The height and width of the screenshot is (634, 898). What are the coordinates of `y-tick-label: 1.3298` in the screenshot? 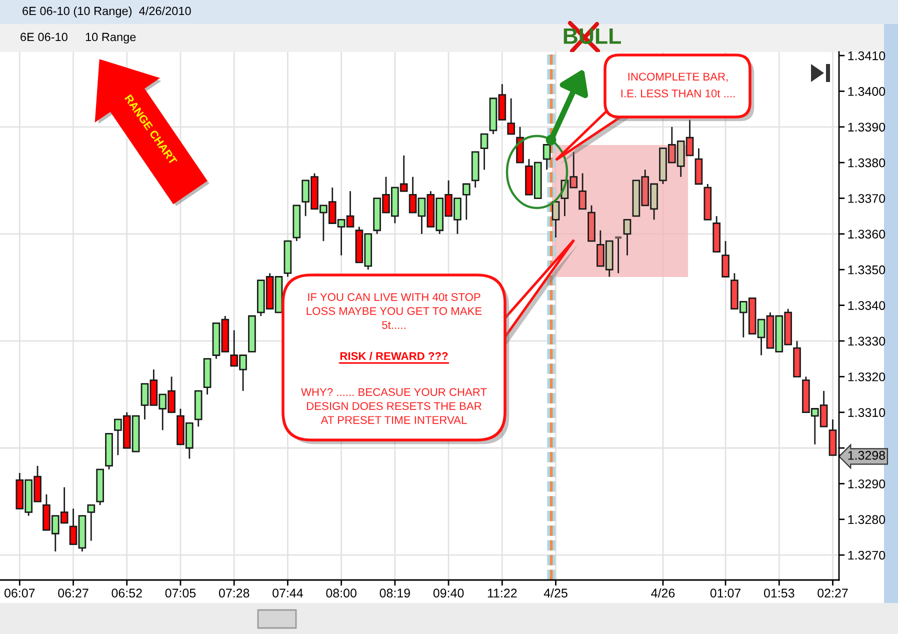 It's located at (867, 455).